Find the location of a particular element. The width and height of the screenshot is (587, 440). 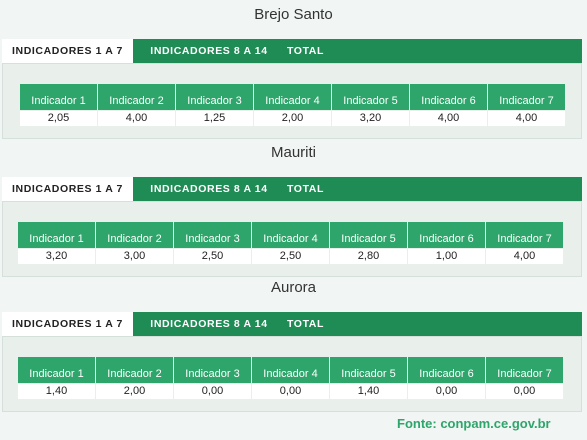

panel-title: Aurora is located at coordinates (293, 287).